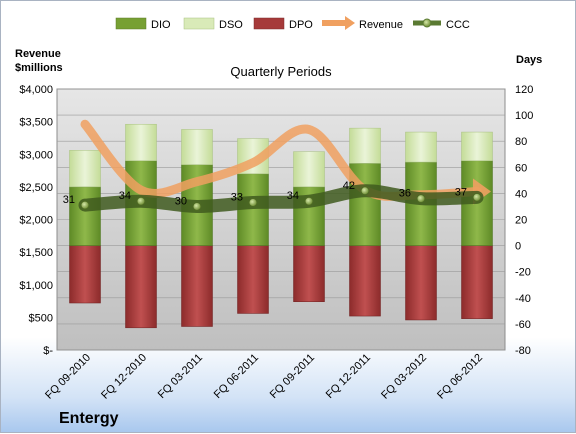  What do you see at coordinates (523, 299) in the screenshot?
I see `right-tick-label: -40` at bounding box center [523, 299].